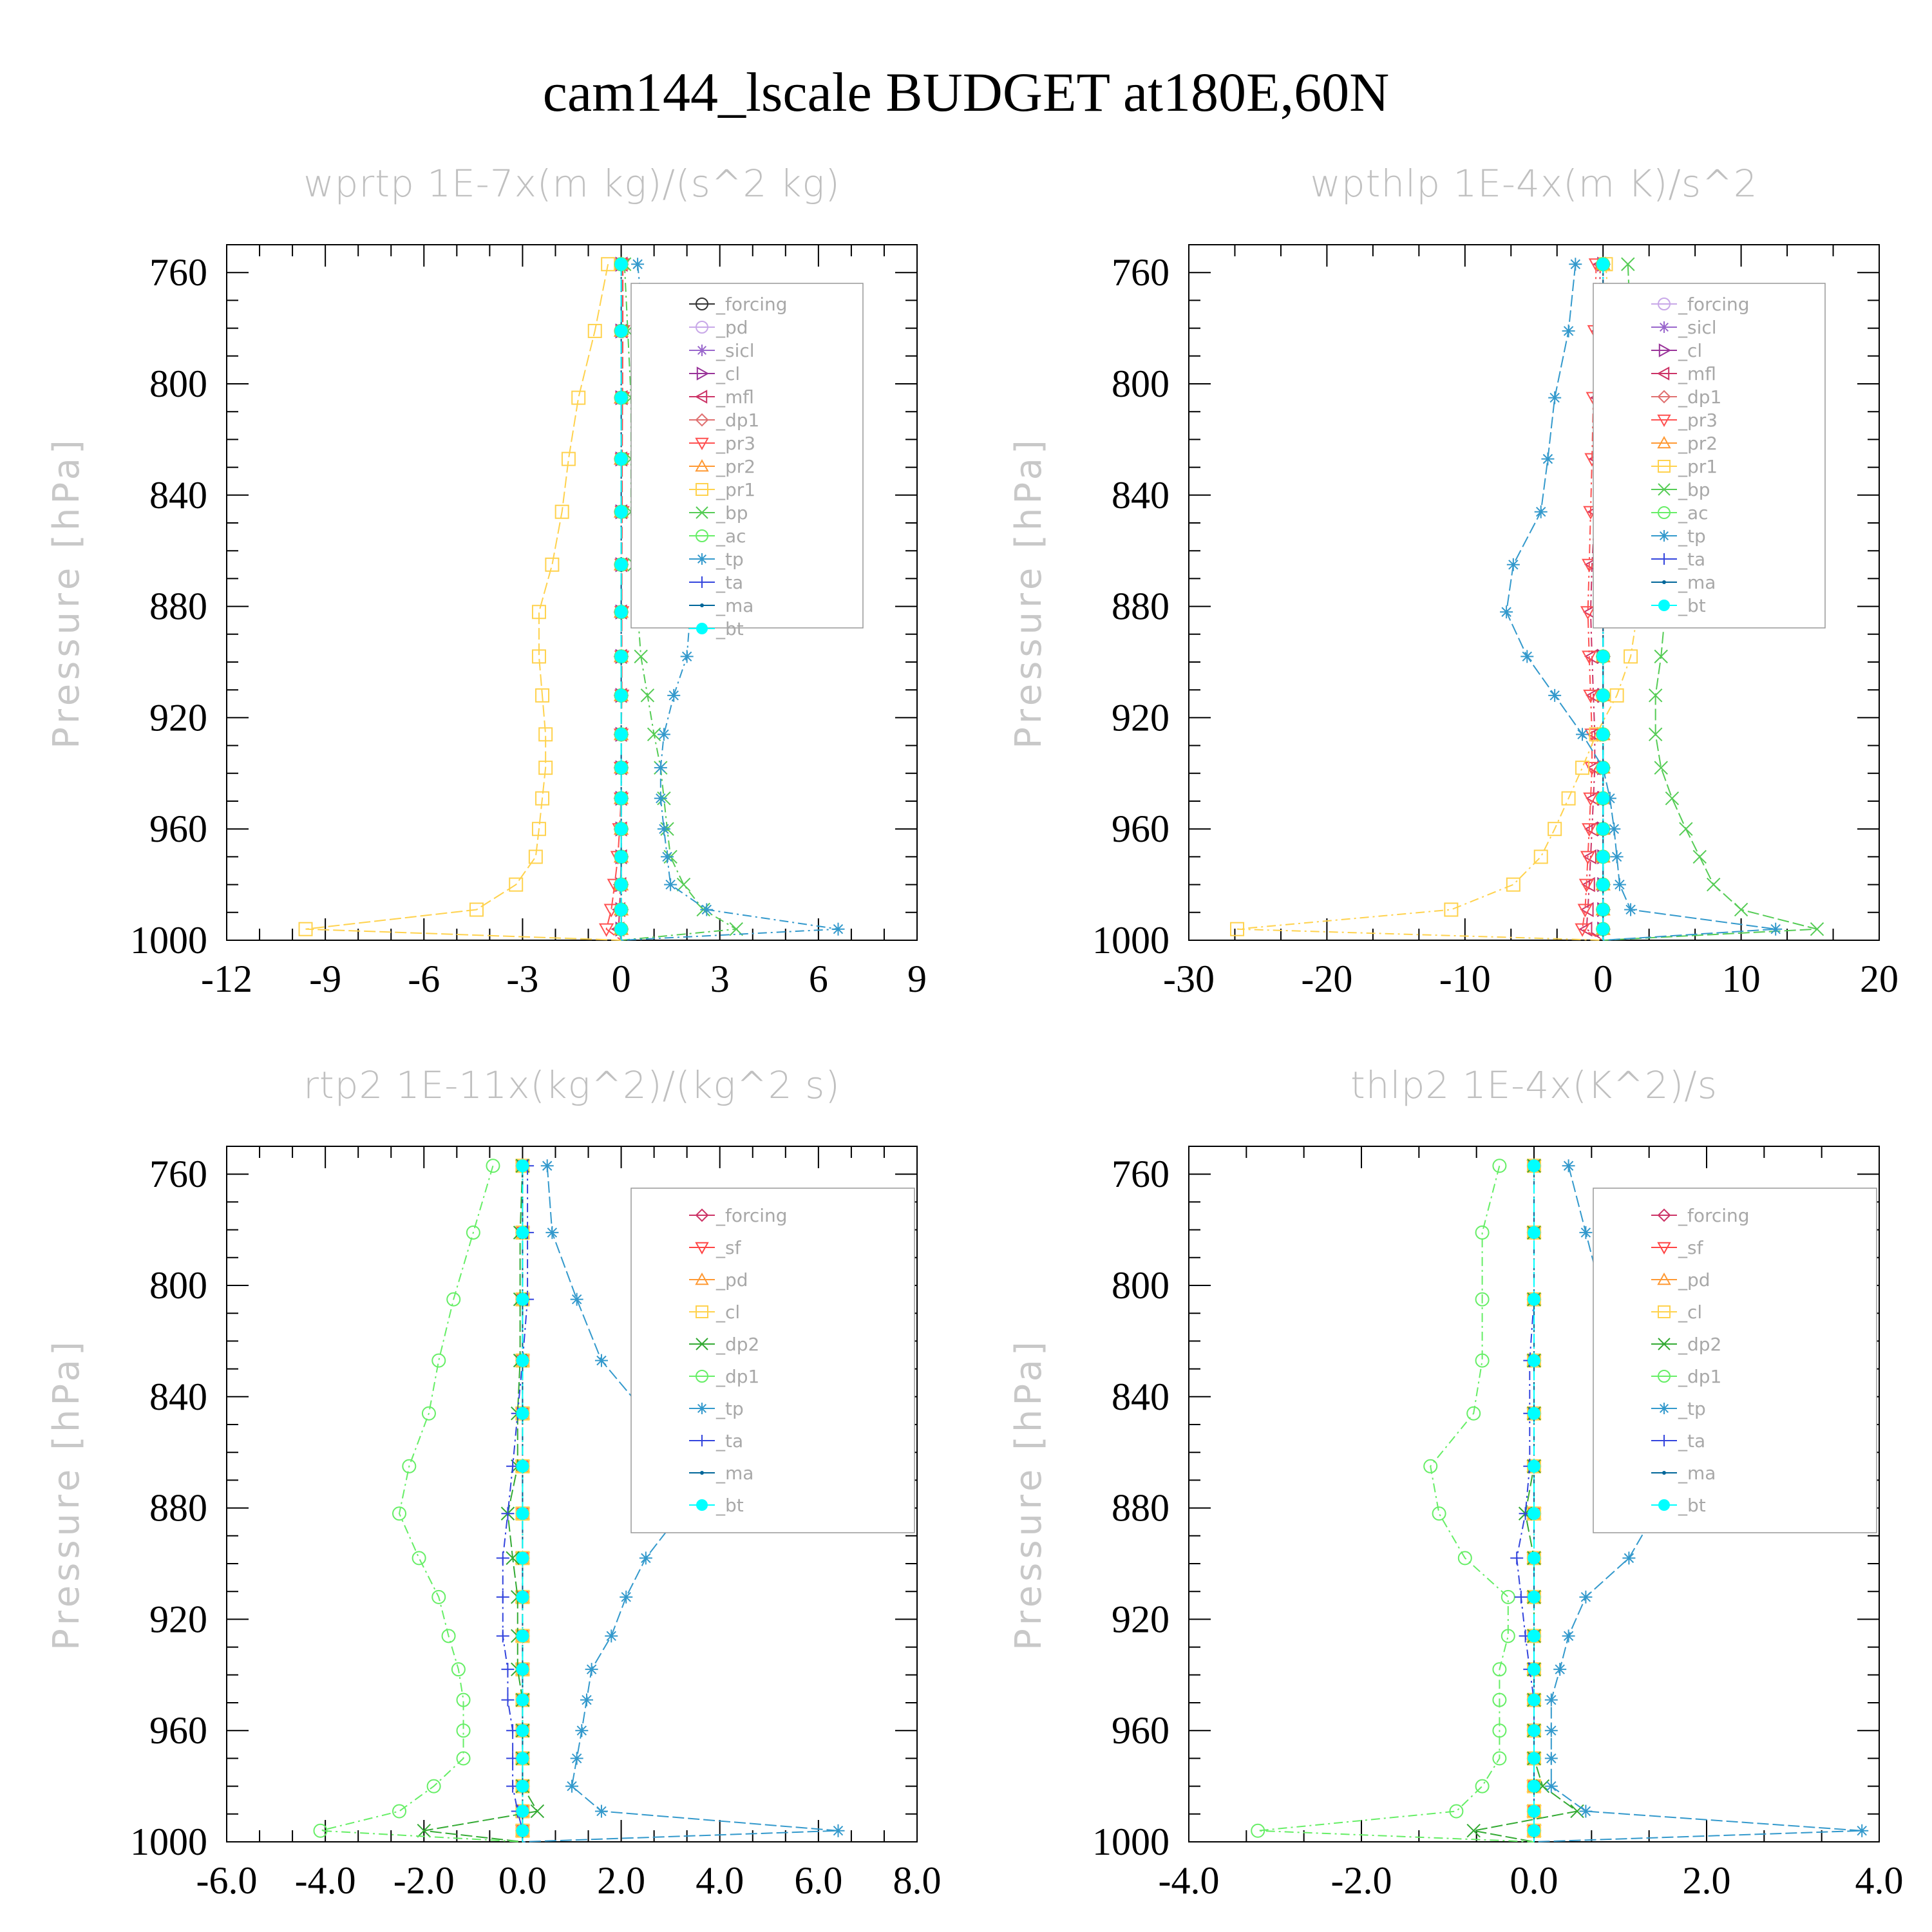  Describe the element at coordinates (1697, 373) in the screenshot. I see `legend-label: _mfl` at that location.